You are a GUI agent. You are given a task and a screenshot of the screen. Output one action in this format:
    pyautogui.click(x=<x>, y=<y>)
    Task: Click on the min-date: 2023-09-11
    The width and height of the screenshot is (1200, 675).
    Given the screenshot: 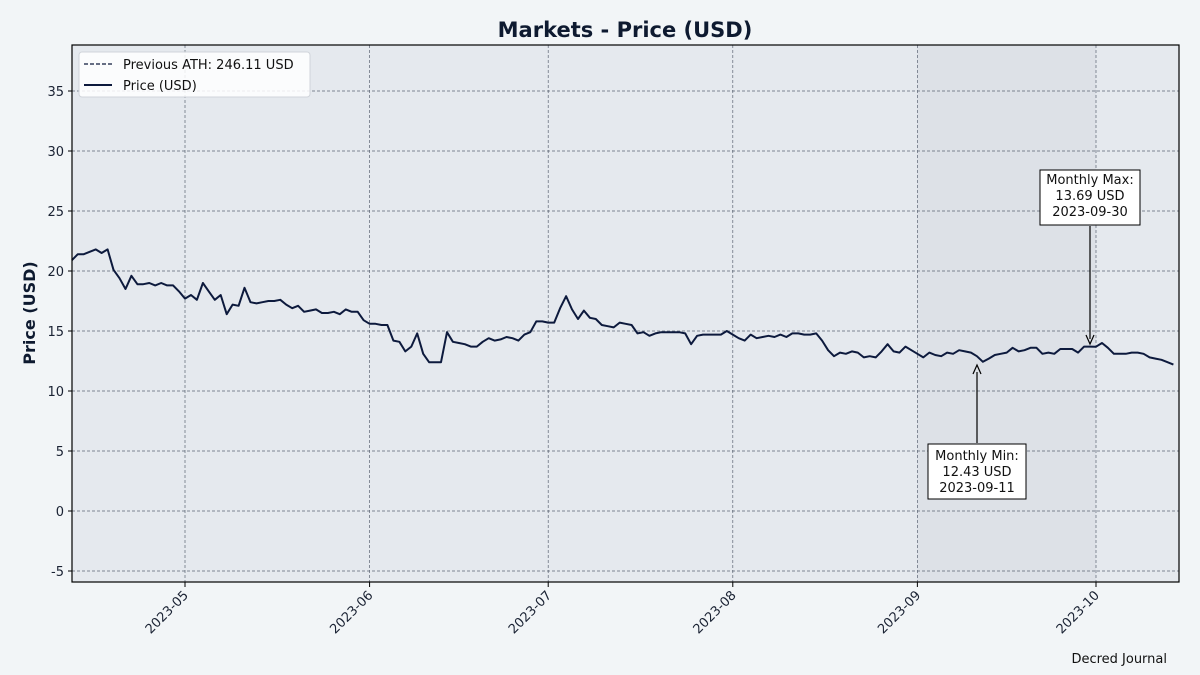 What is the action you would take?
    pyautogui.click(x=977, y=488)
    